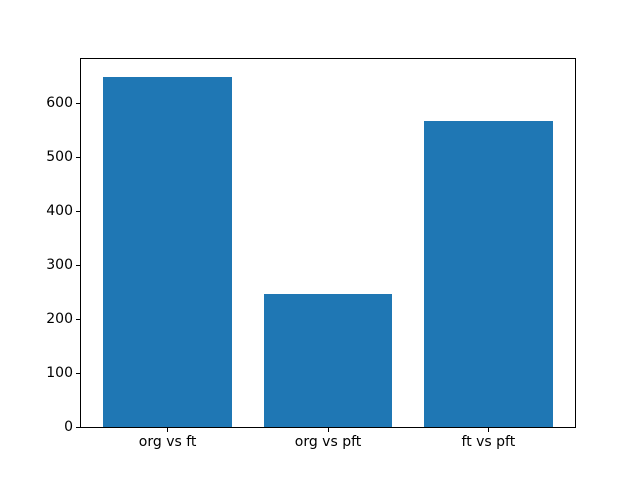 The width and height of the screenshot is (640, 480). What do you see at coordinates (59, 211) in the screenshot?
I see `y-tick-label: 400` at bounding box center [59, 211].